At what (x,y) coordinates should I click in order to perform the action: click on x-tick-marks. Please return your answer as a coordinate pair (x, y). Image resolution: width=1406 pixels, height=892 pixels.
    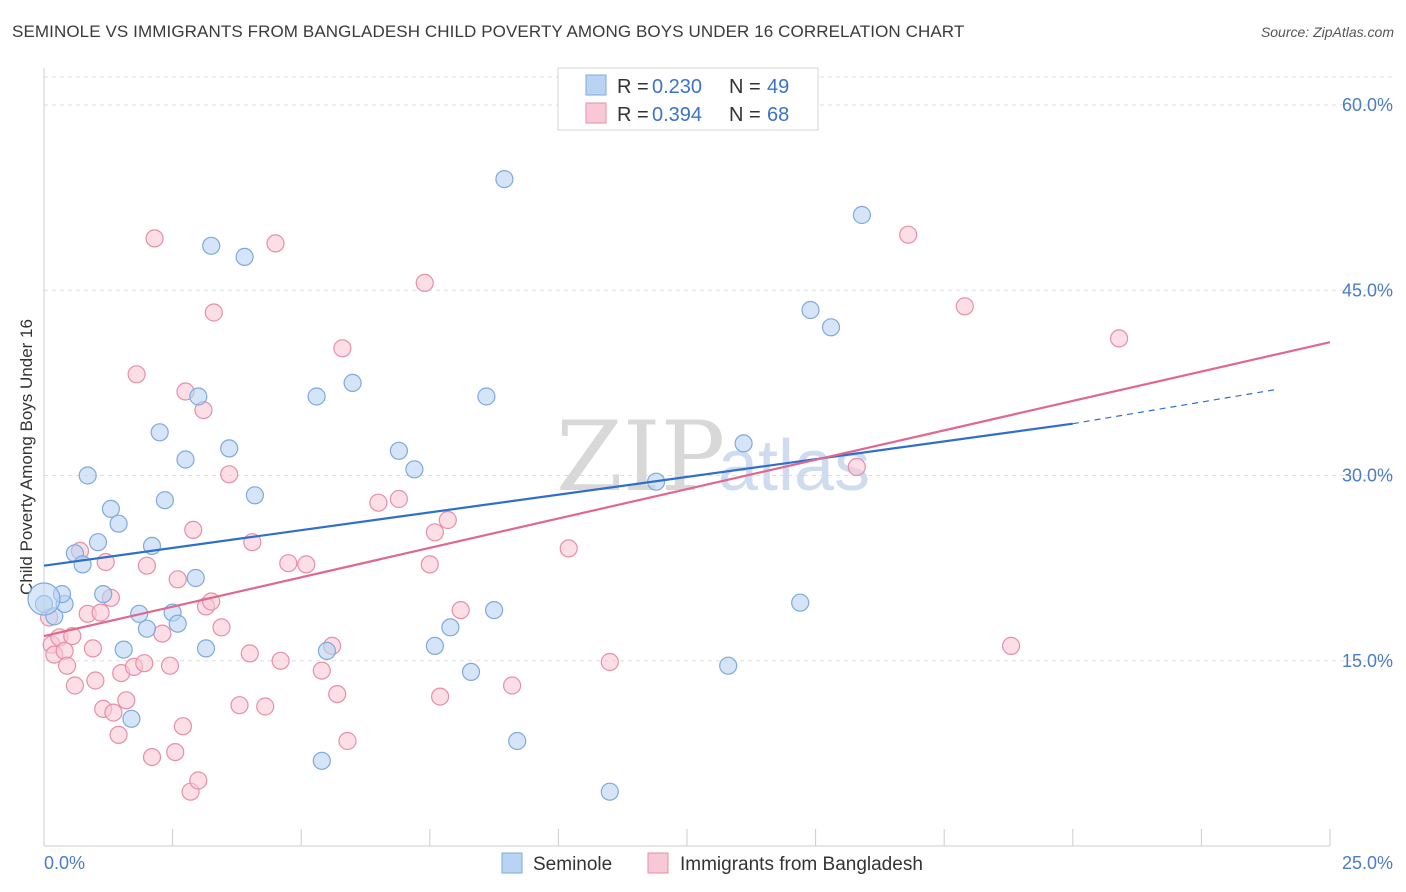
    Looking at the image, I should click on (687, 837).